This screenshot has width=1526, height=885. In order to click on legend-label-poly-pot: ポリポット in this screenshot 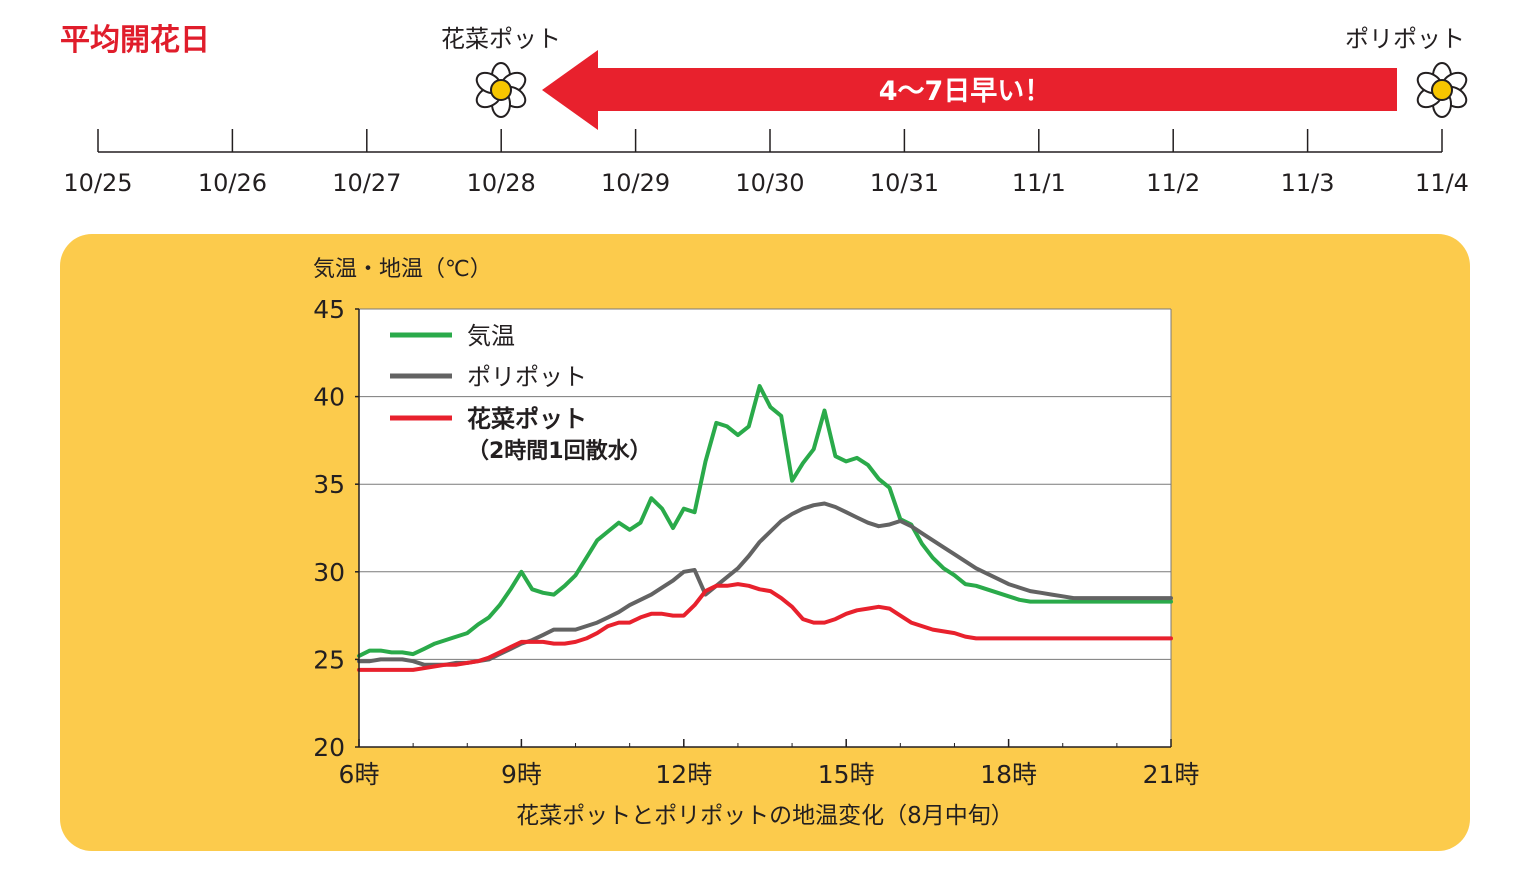, I will do `click(527, 377)`.